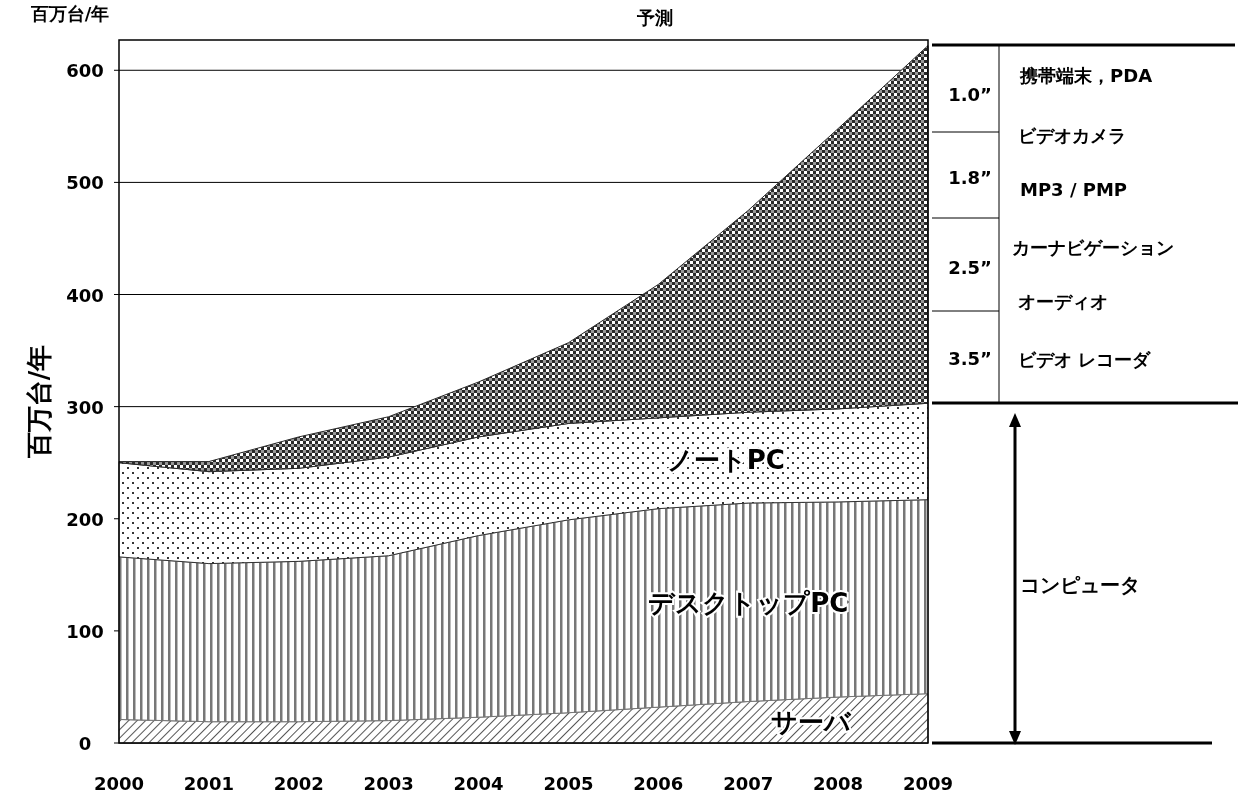  I want to click on x-tick-label: 2005, so click(568, 783).